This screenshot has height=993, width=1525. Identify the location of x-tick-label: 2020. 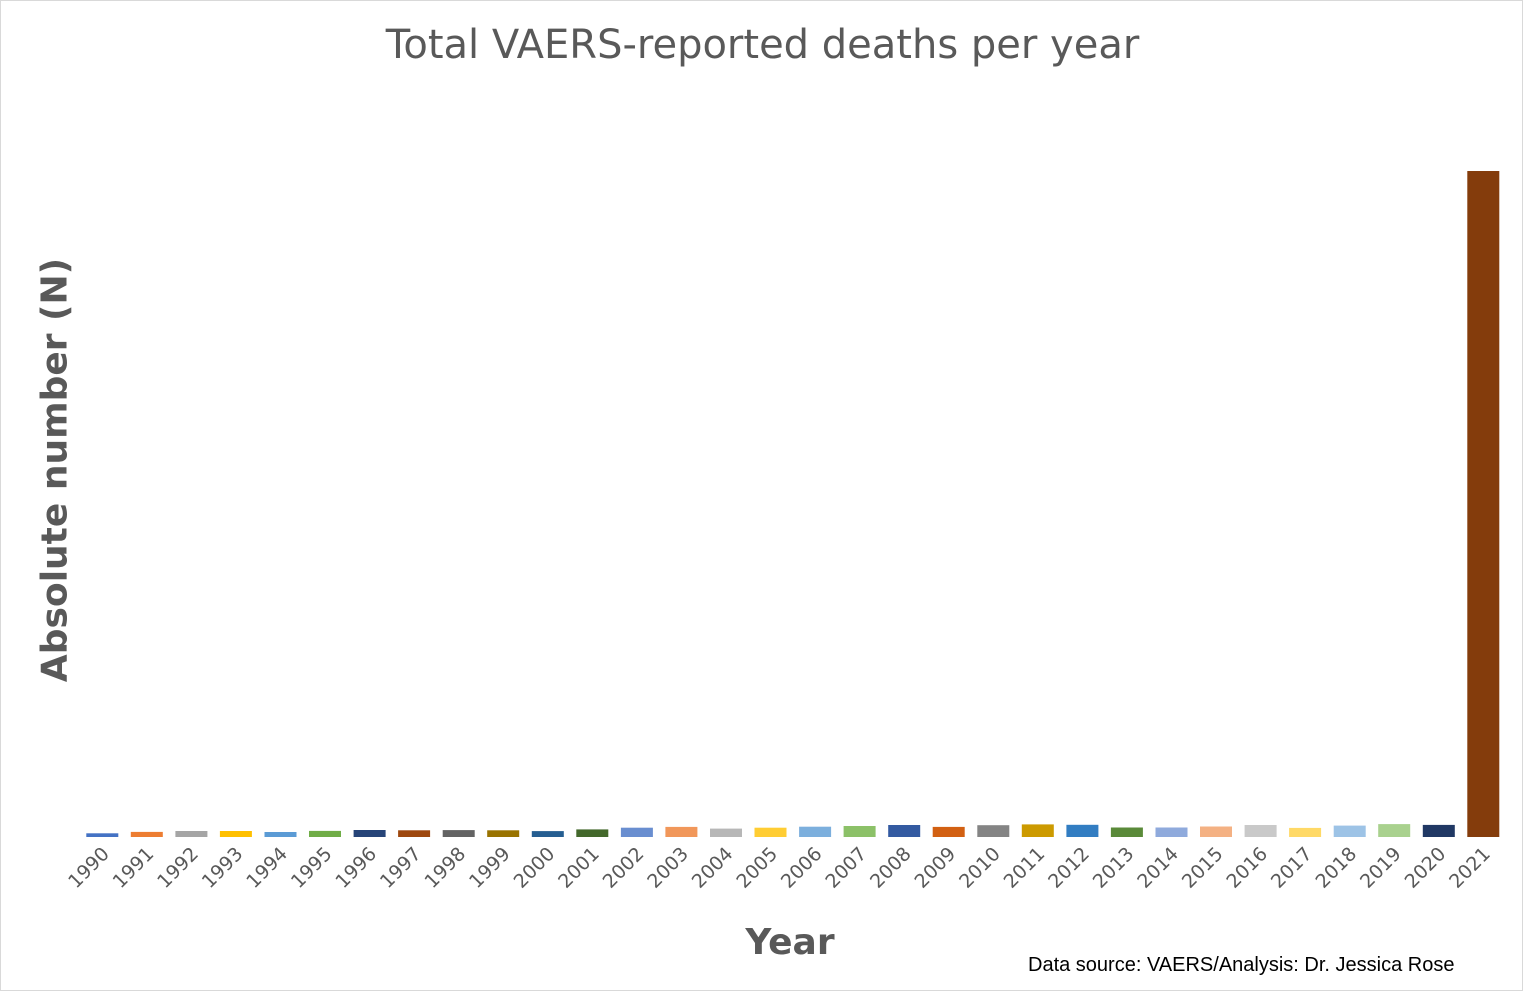
(1426, 868).